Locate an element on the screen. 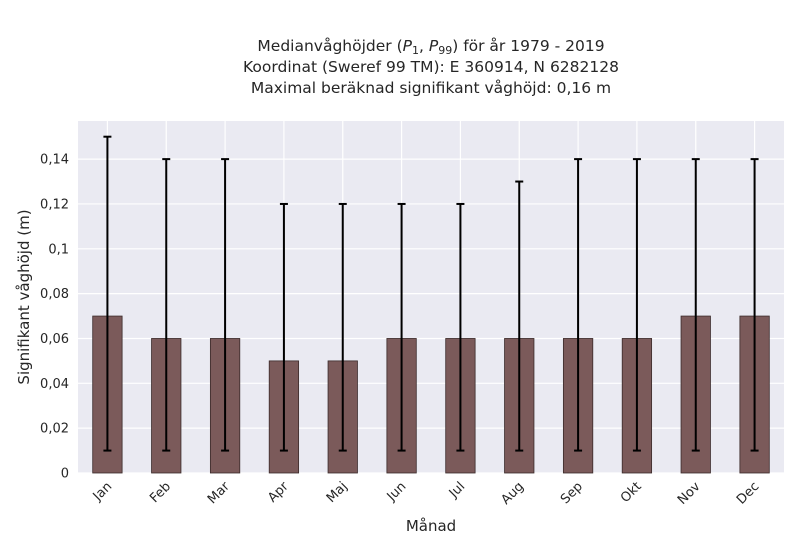 This screenshot has height=550, width=800. error-bar-okt is located at coordinates (636, 305).